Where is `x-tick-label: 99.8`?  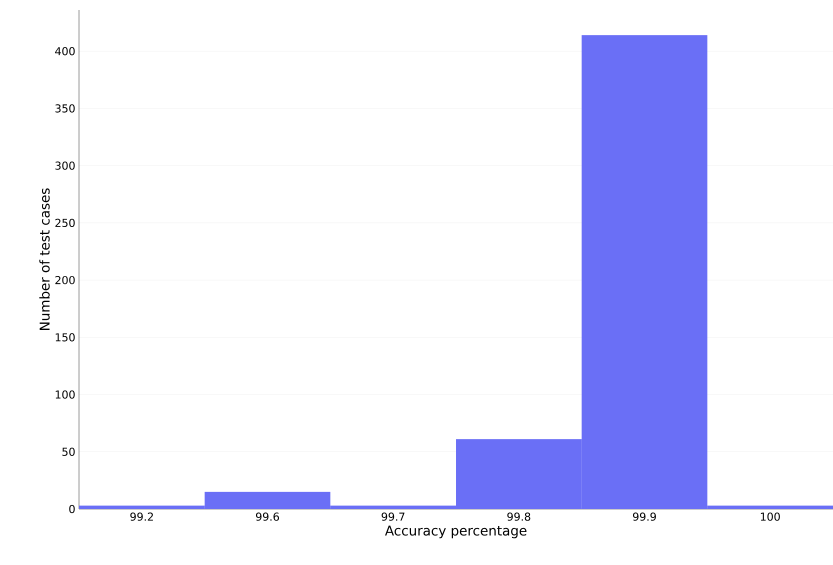 x-tick-label: 99.8 is located at coordinates (518, 516).